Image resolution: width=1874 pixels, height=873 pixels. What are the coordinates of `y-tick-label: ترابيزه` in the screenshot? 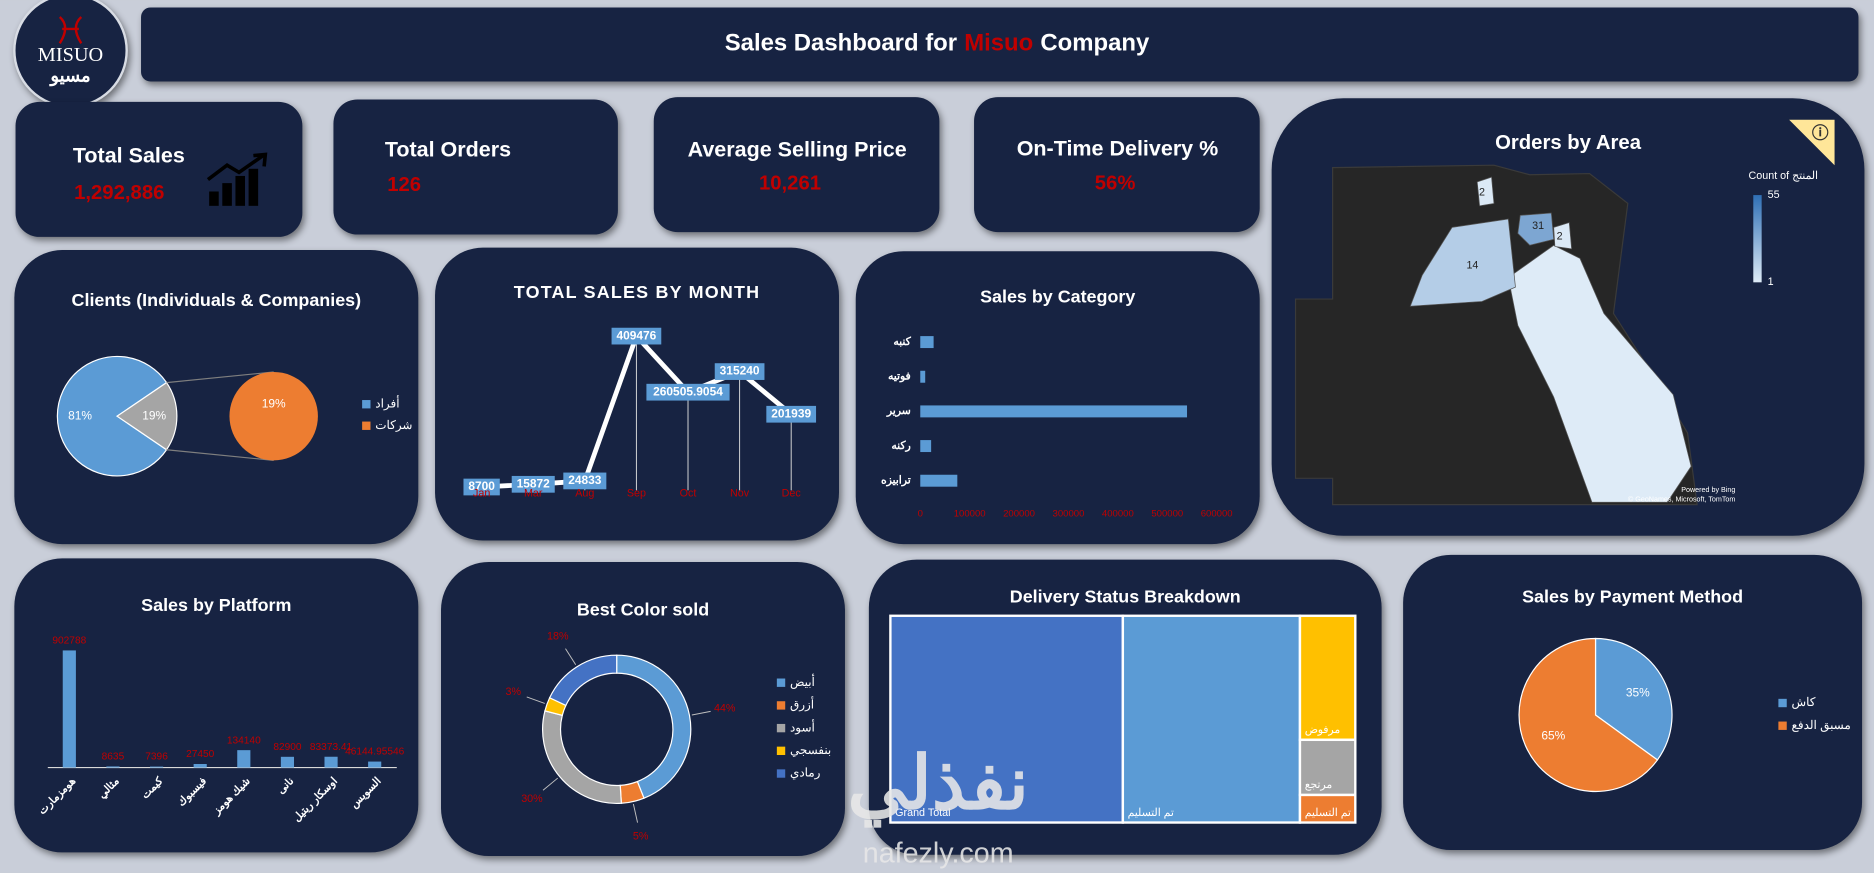 It's located at (896, 481).